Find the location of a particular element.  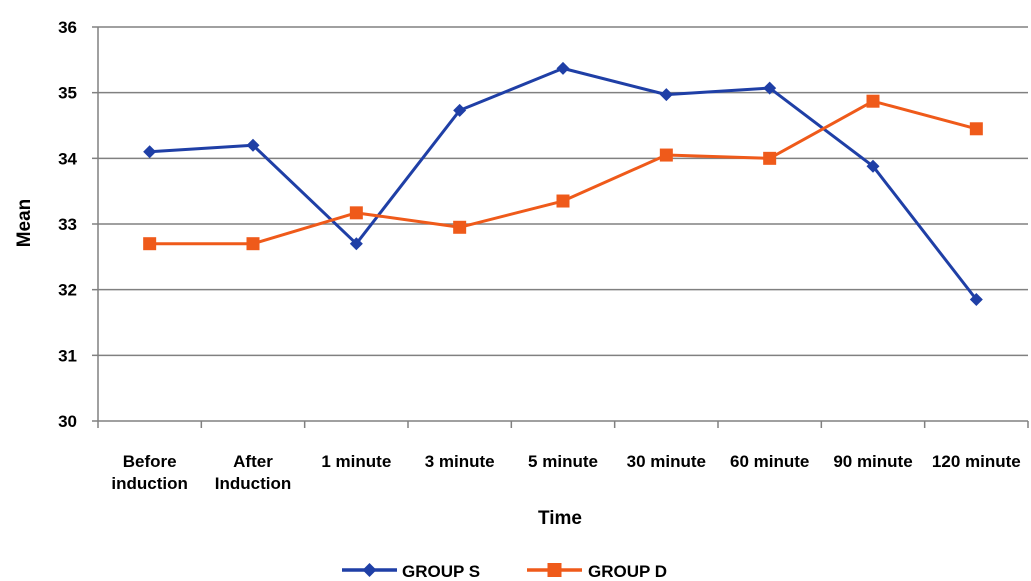

y-tick-label: 36 is located at coordinates (67, 27).